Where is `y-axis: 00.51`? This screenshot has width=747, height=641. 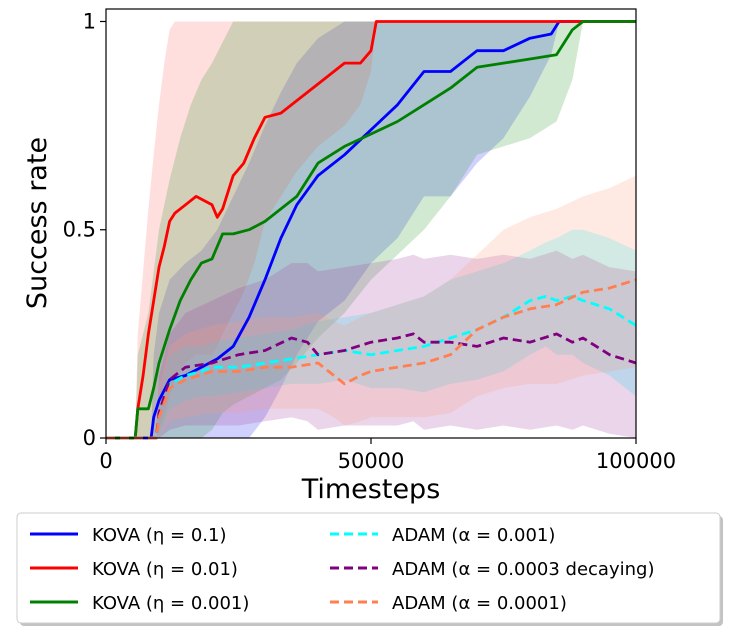 y-axis: 00.51 is located at coordinates (84, 229).